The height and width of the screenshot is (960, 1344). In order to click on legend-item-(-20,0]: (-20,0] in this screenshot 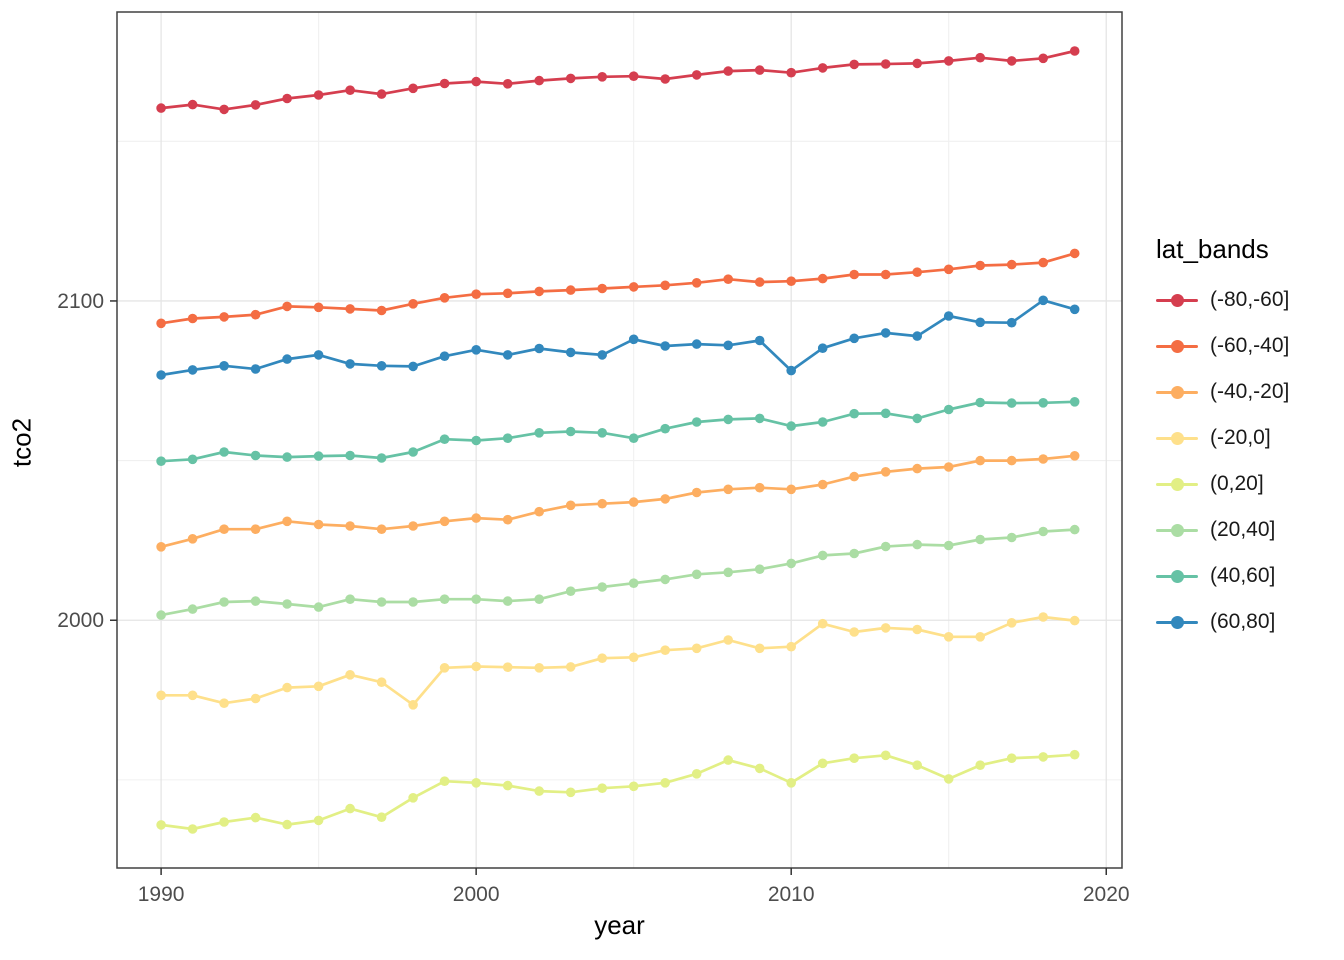, I will do `click(1222, 437)`.